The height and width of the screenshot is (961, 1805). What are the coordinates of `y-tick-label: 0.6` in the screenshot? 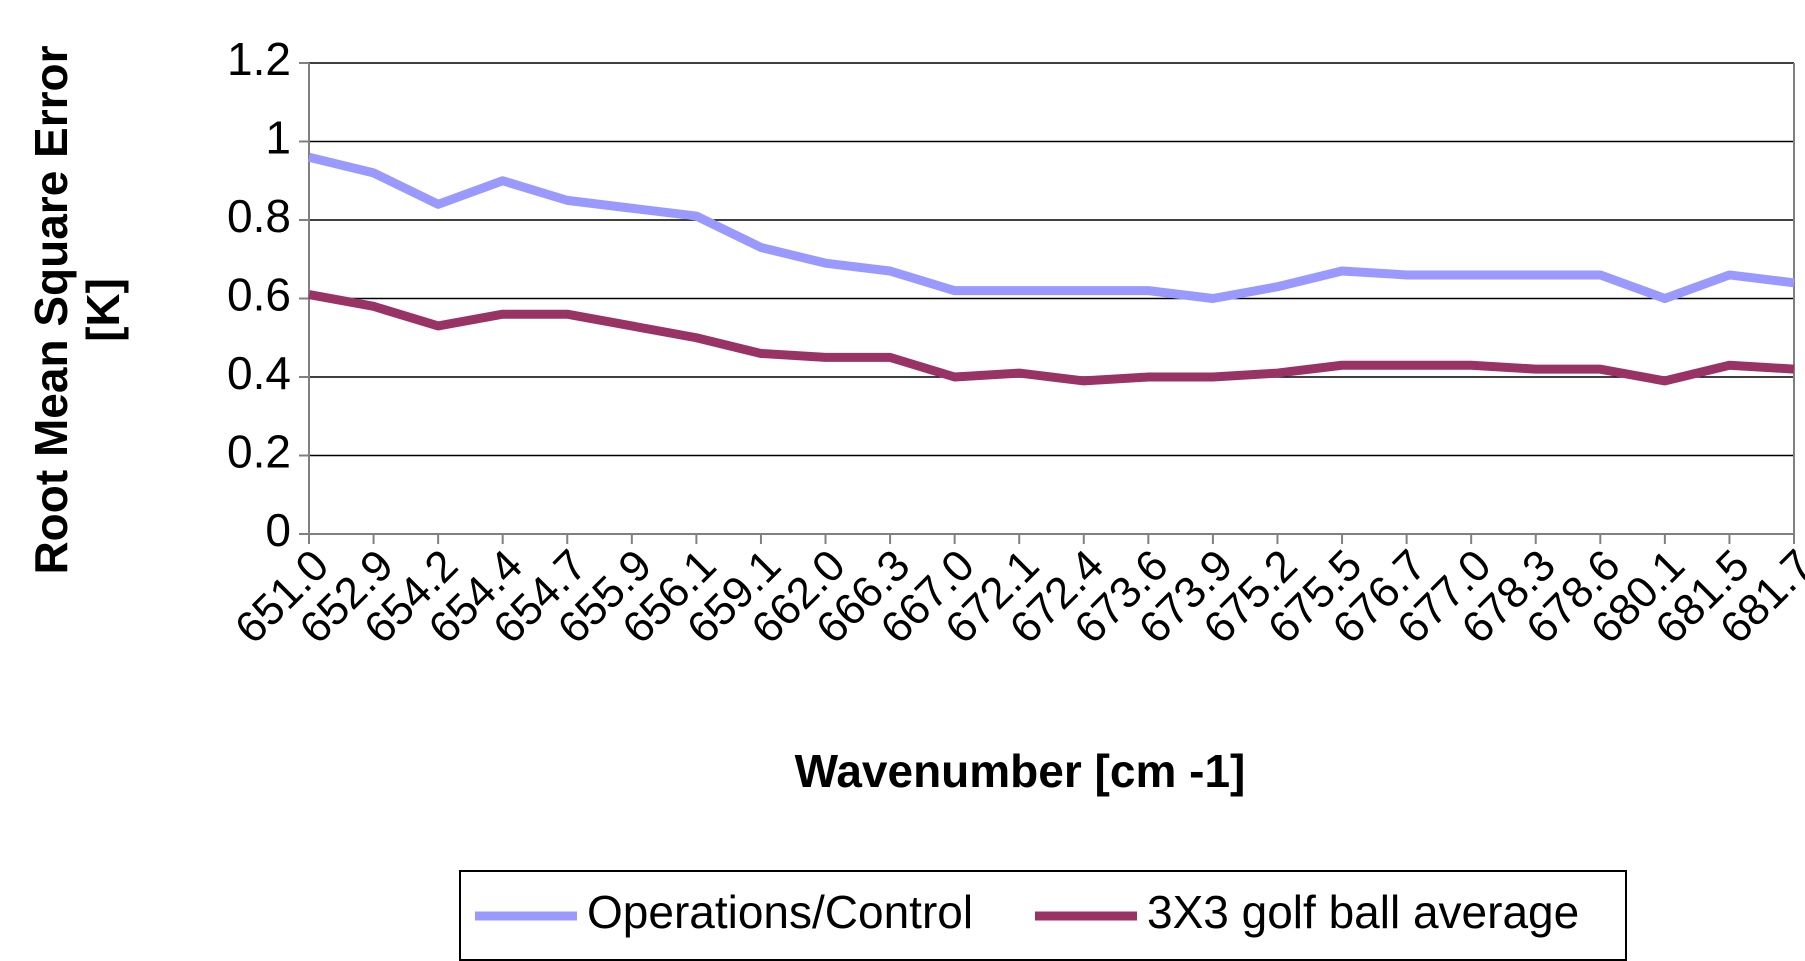 It's located at (259, 295).